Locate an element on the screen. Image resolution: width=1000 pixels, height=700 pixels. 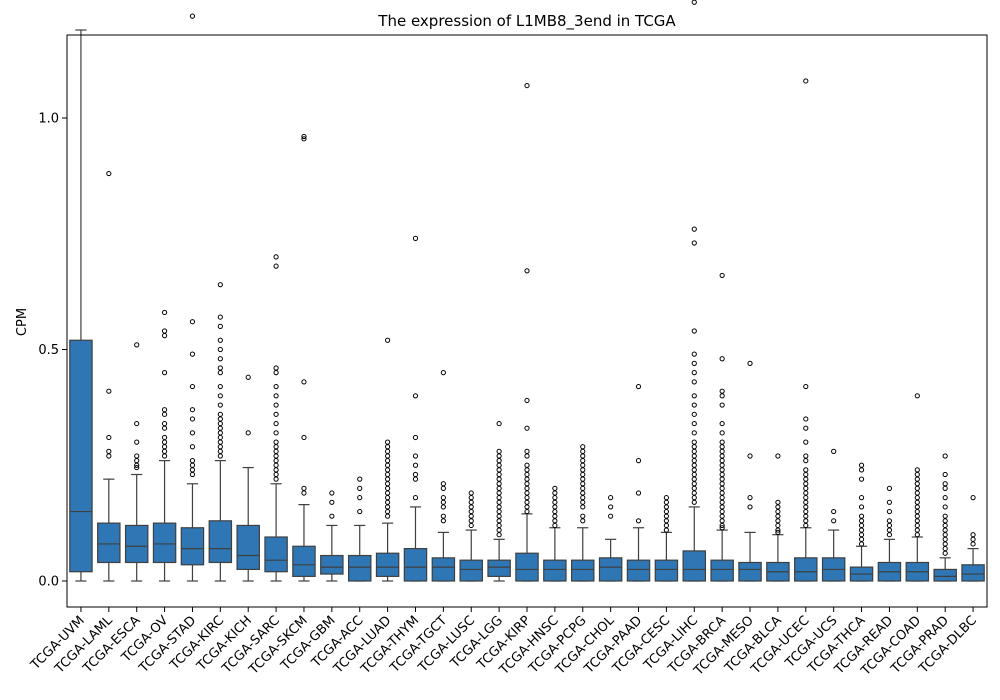
box-group-tcga-kich is located at coordinates (248, 478).